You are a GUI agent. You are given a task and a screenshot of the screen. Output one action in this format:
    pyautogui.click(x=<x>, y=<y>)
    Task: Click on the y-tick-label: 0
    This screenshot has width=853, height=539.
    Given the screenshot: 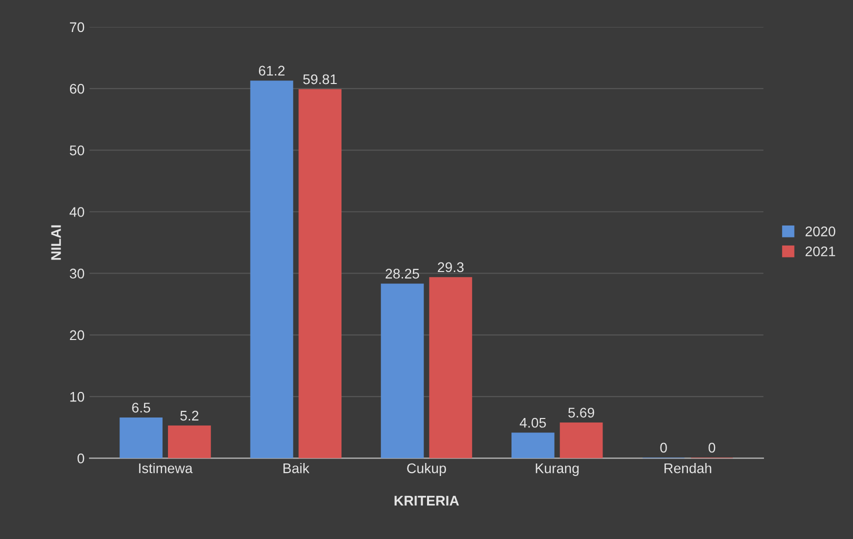 What is the action you would take?
    pyautogui.click(x=81, y=458)
    